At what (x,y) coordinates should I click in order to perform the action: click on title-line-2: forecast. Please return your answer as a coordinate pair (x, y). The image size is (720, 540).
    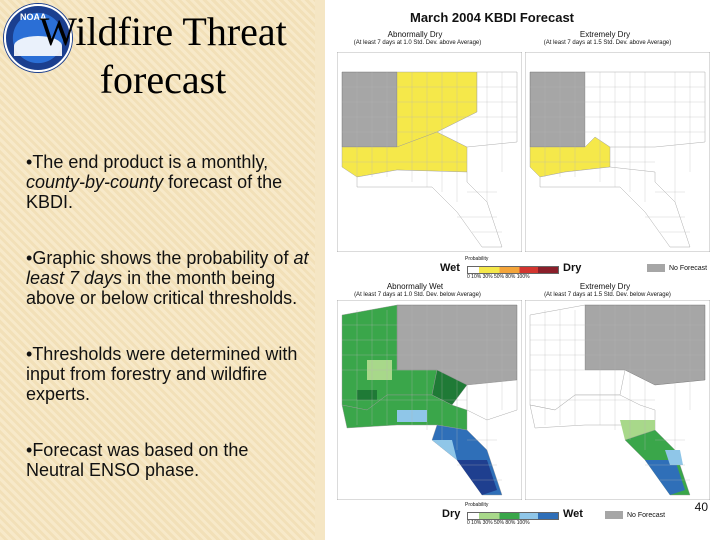
    Looking at the image, I should click on (163, 79).